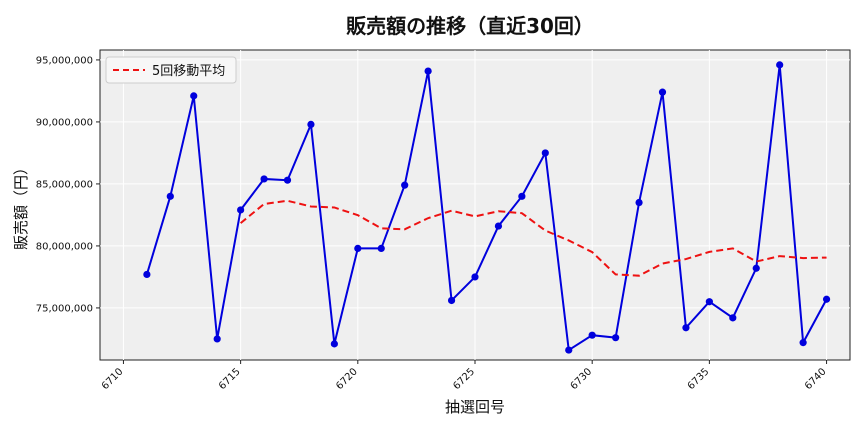 This screenshot has height=432, width=864. I want to click on y-tick-label: 90,000,000, so click(64, 122).